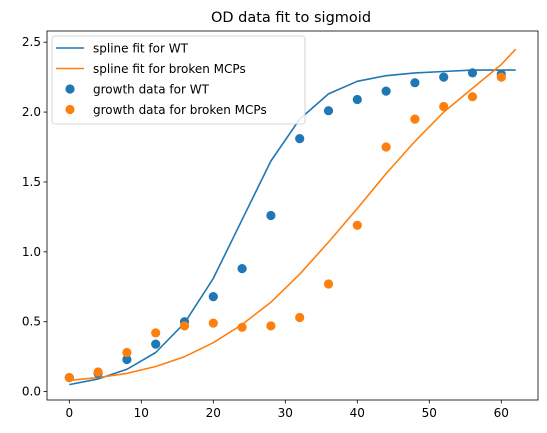 The width and height of the screenshot is (547, 433). Describe the element at coordinates (141, 413) in the screenshot. I see `x-tick-label: 10` at that location.